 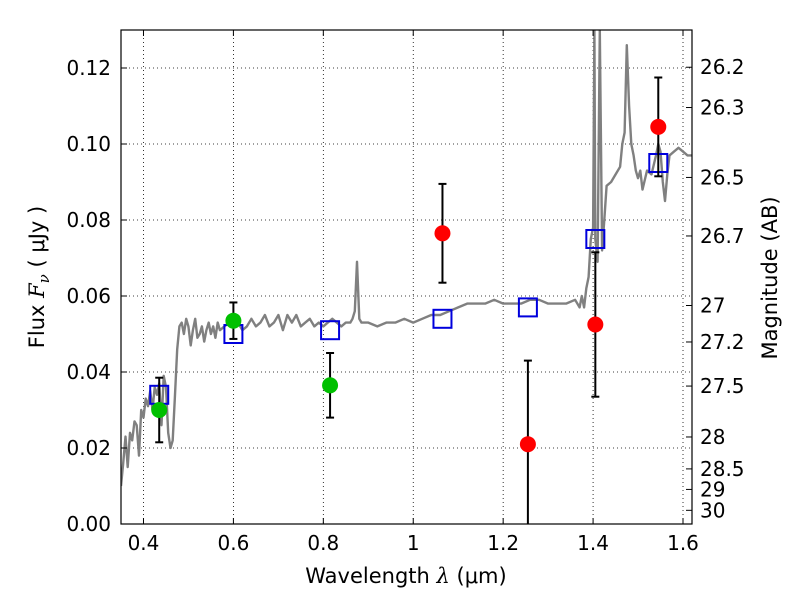 What do you see at coordinates (39, 277) in the screenshot?
I see `y-axis-label: Flux Fν ( μJy )` at bounding box center [39, 277].